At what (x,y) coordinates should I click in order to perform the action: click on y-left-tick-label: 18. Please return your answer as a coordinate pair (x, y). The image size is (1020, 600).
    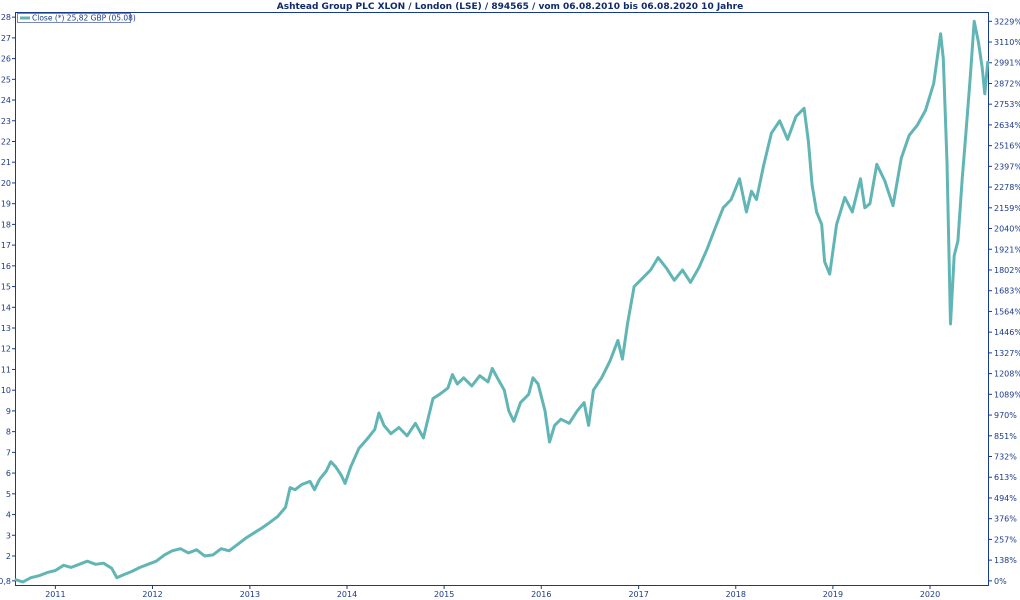
    Looking at the image, I should click on (6, 224).